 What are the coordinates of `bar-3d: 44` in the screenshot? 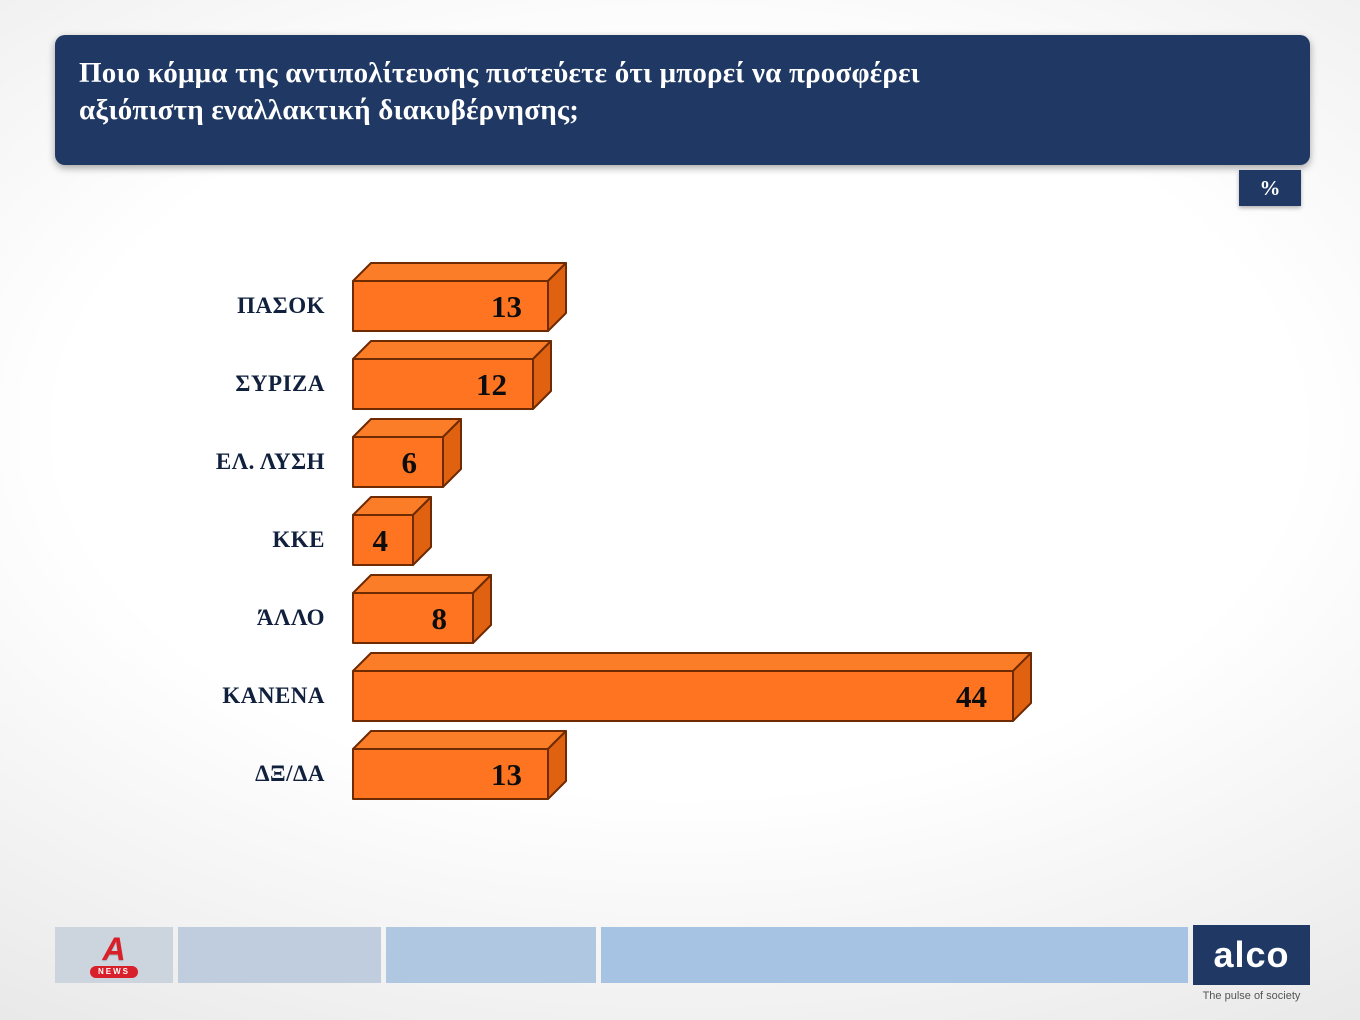 It's located at (692, 686).